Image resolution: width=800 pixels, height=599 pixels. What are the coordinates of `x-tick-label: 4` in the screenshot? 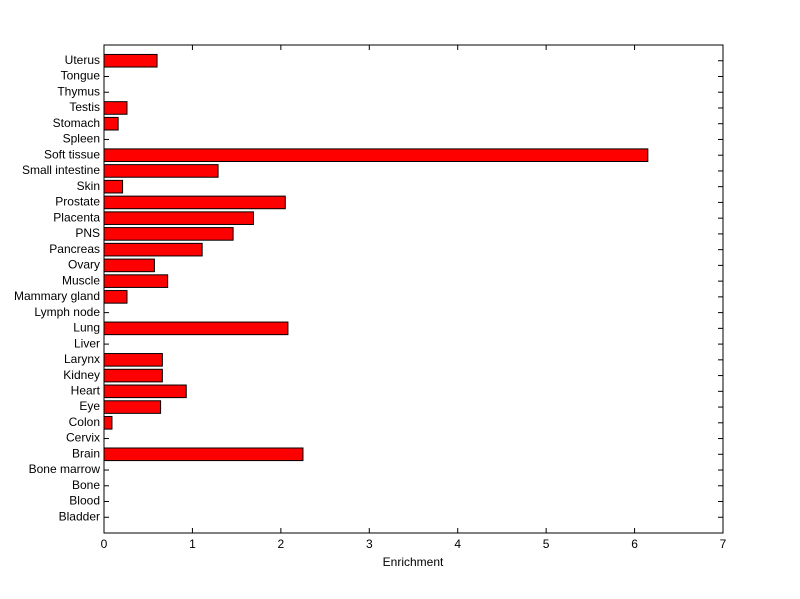 It's located at (457, 544).